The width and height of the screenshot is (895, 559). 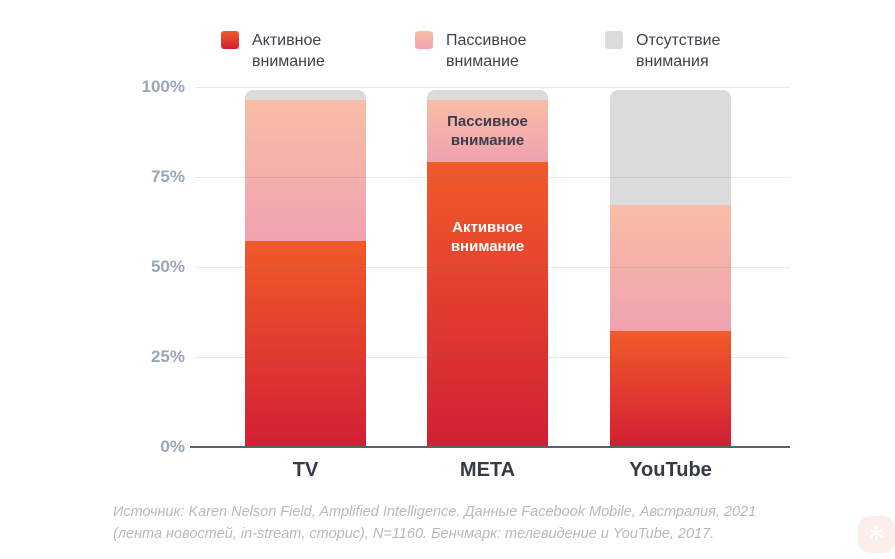 I want to click on bar-youtube-segment-passive, so click(x=670, y=267).